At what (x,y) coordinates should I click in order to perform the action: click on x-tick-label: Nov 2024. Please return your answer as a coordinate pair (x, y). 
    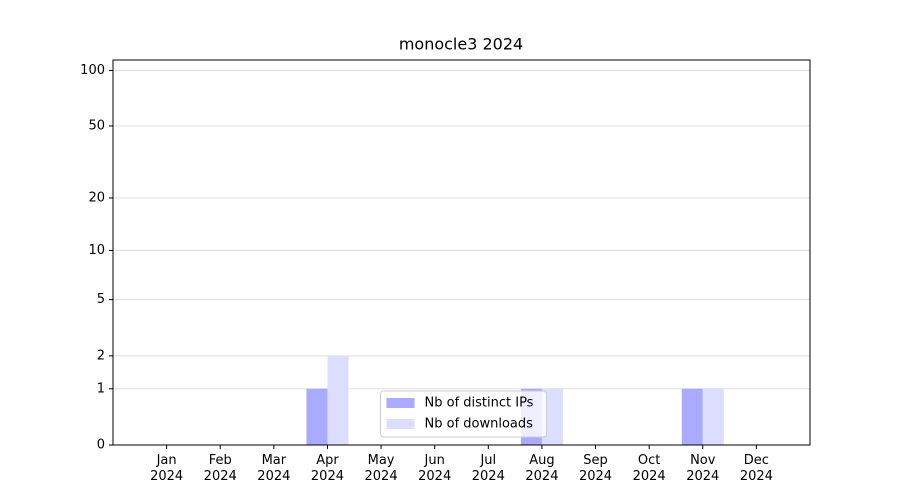
    Looking at the image, I should click on (703, 468).